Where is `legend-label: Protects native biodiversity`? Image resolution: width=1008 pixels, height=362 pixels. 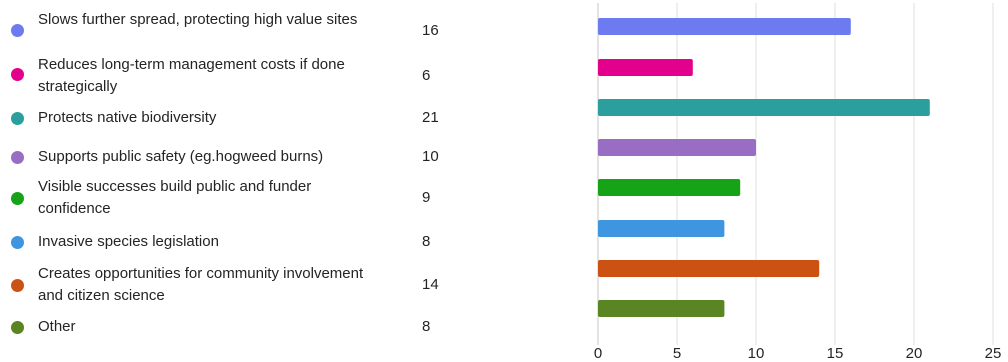 legend-label: Protects native biodiversity is located at coordinates (127, 117).